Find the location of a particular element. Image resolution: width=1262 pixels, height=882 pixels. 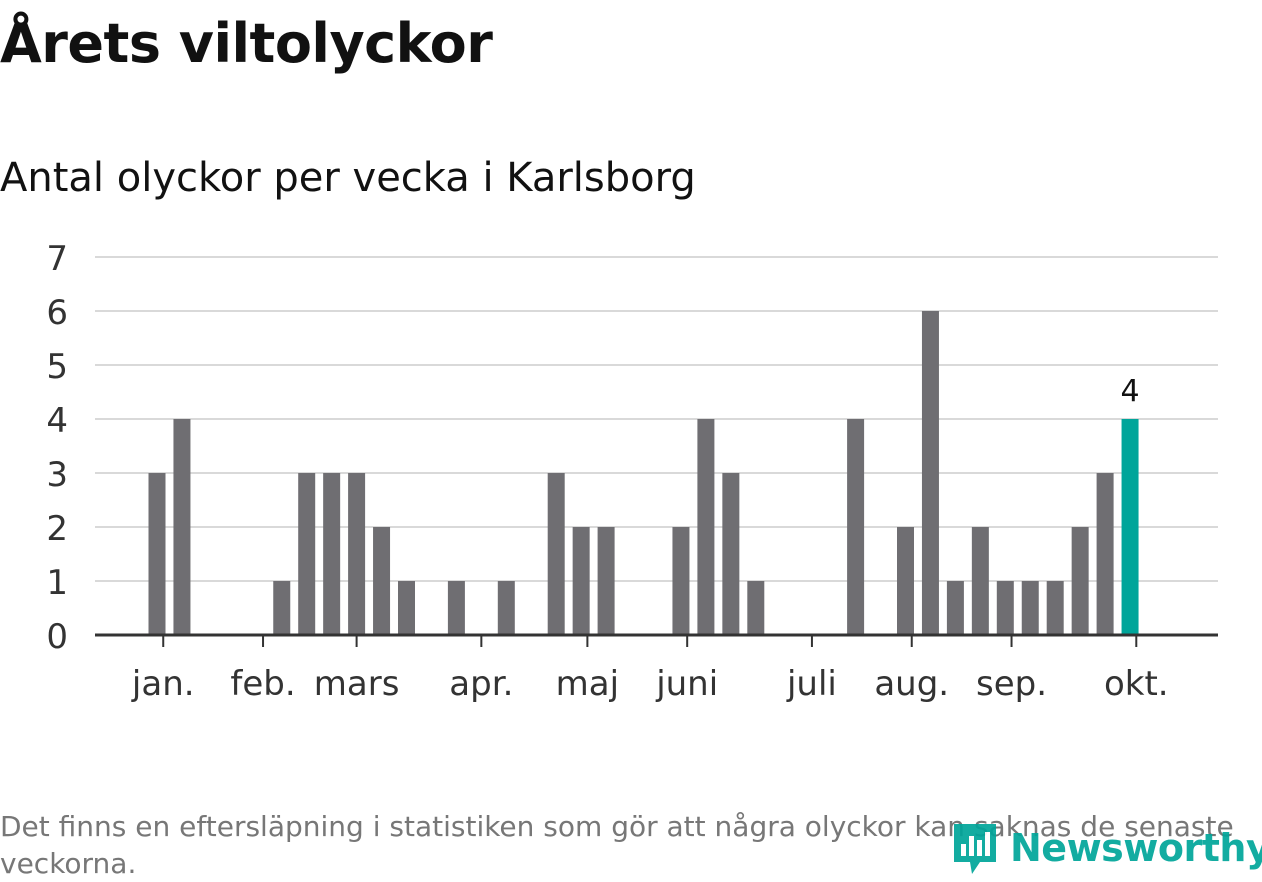

x-tick-label: aug. is located at coordinates (911, 684).